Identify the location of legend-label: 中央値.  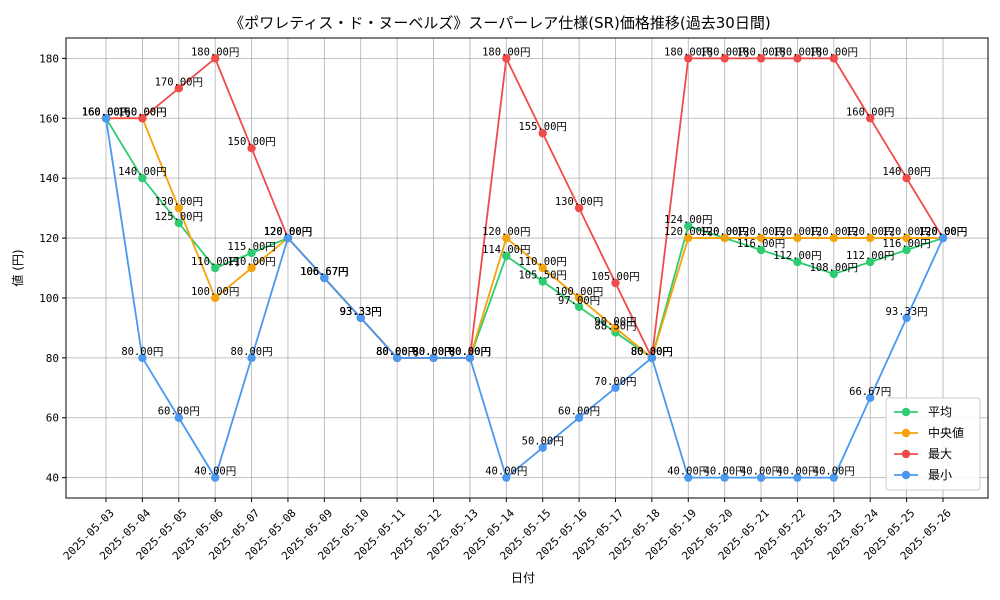
(946, 432).